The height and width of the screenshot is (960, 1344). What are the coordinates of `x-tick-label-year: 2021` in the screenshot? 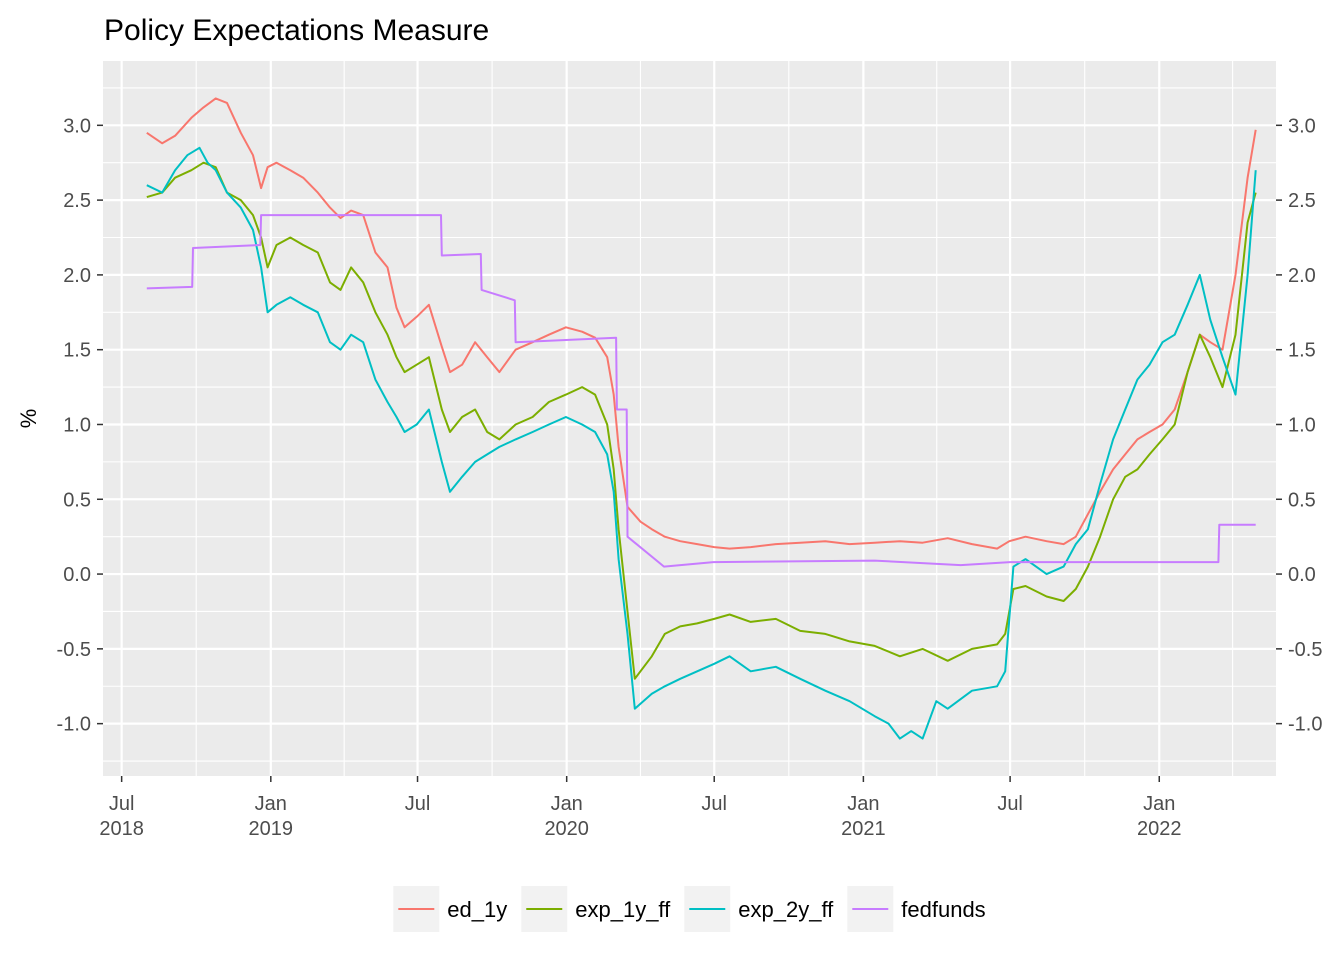 It's located at (863, 829).